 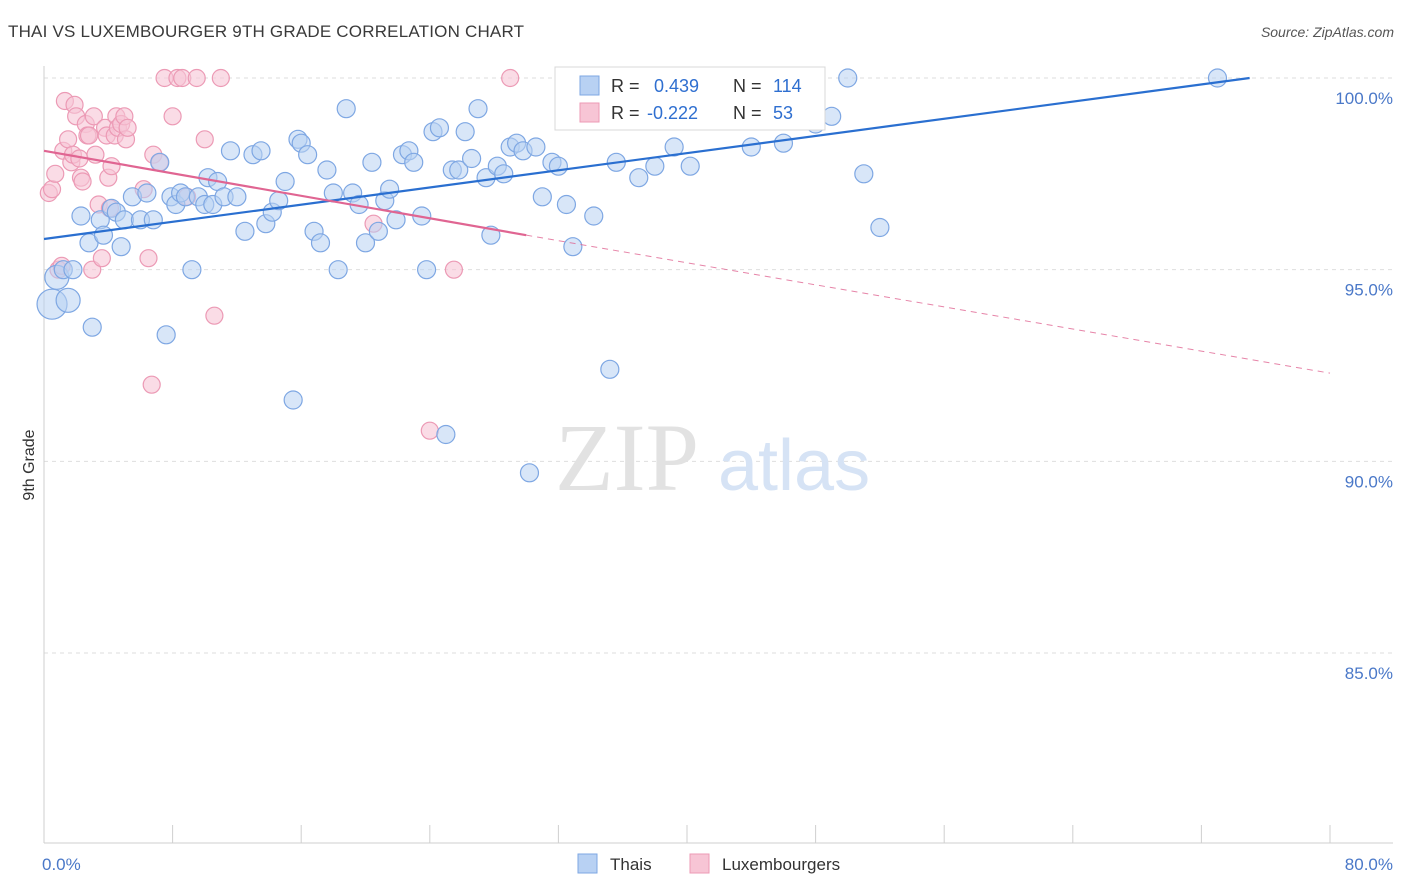 I want to click on y-tick-label: 85.0%, so click(x=1369, y=673).